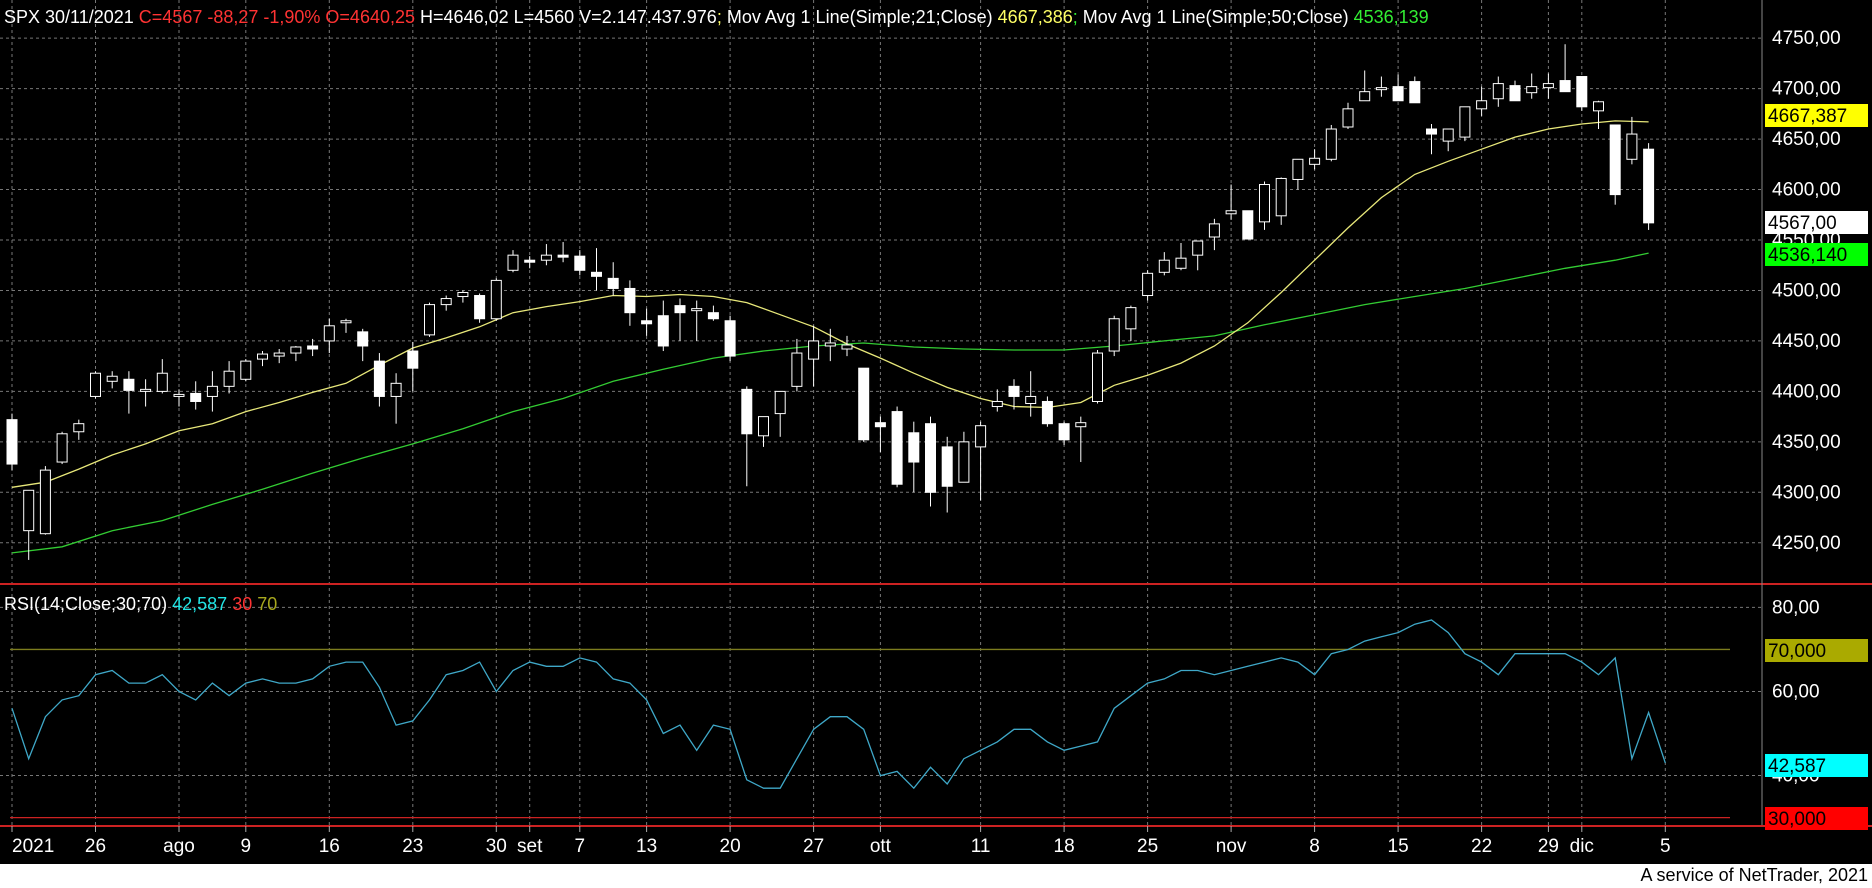  I want to click on rsi-current-badge: 42,587, so click(1797, 766).